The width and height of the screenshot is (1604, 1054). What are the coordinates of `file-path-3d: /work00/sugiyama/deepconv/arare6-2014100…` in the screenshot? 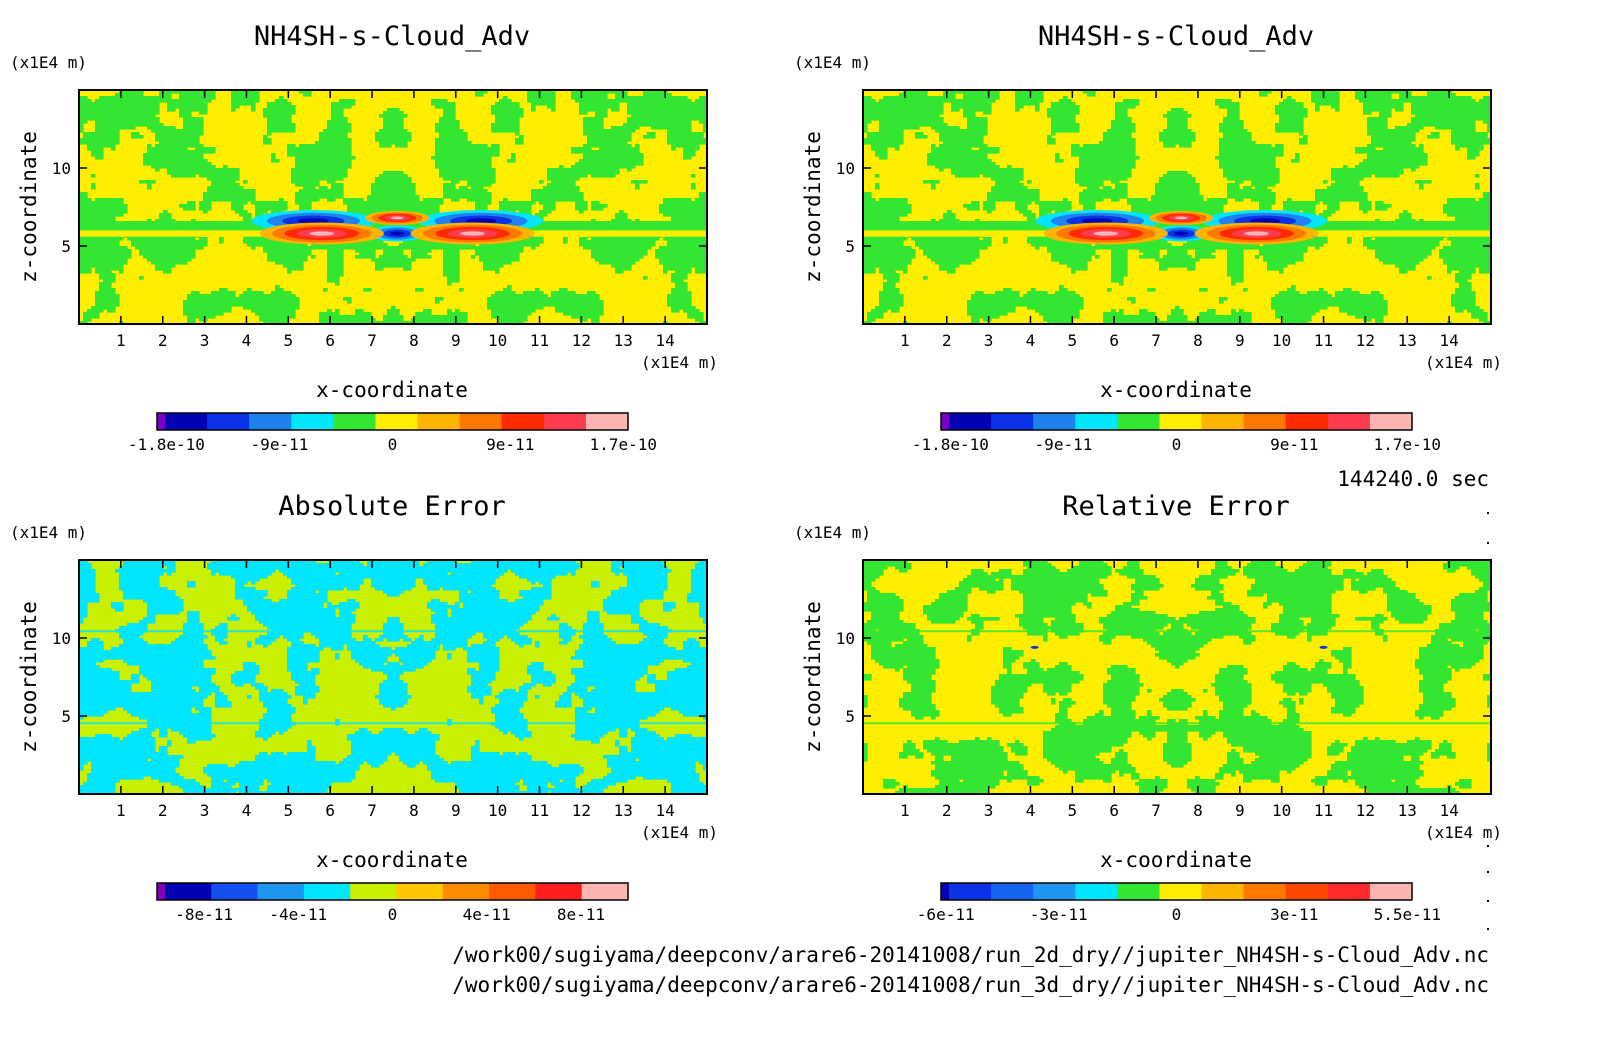 It's located at (970, 985).